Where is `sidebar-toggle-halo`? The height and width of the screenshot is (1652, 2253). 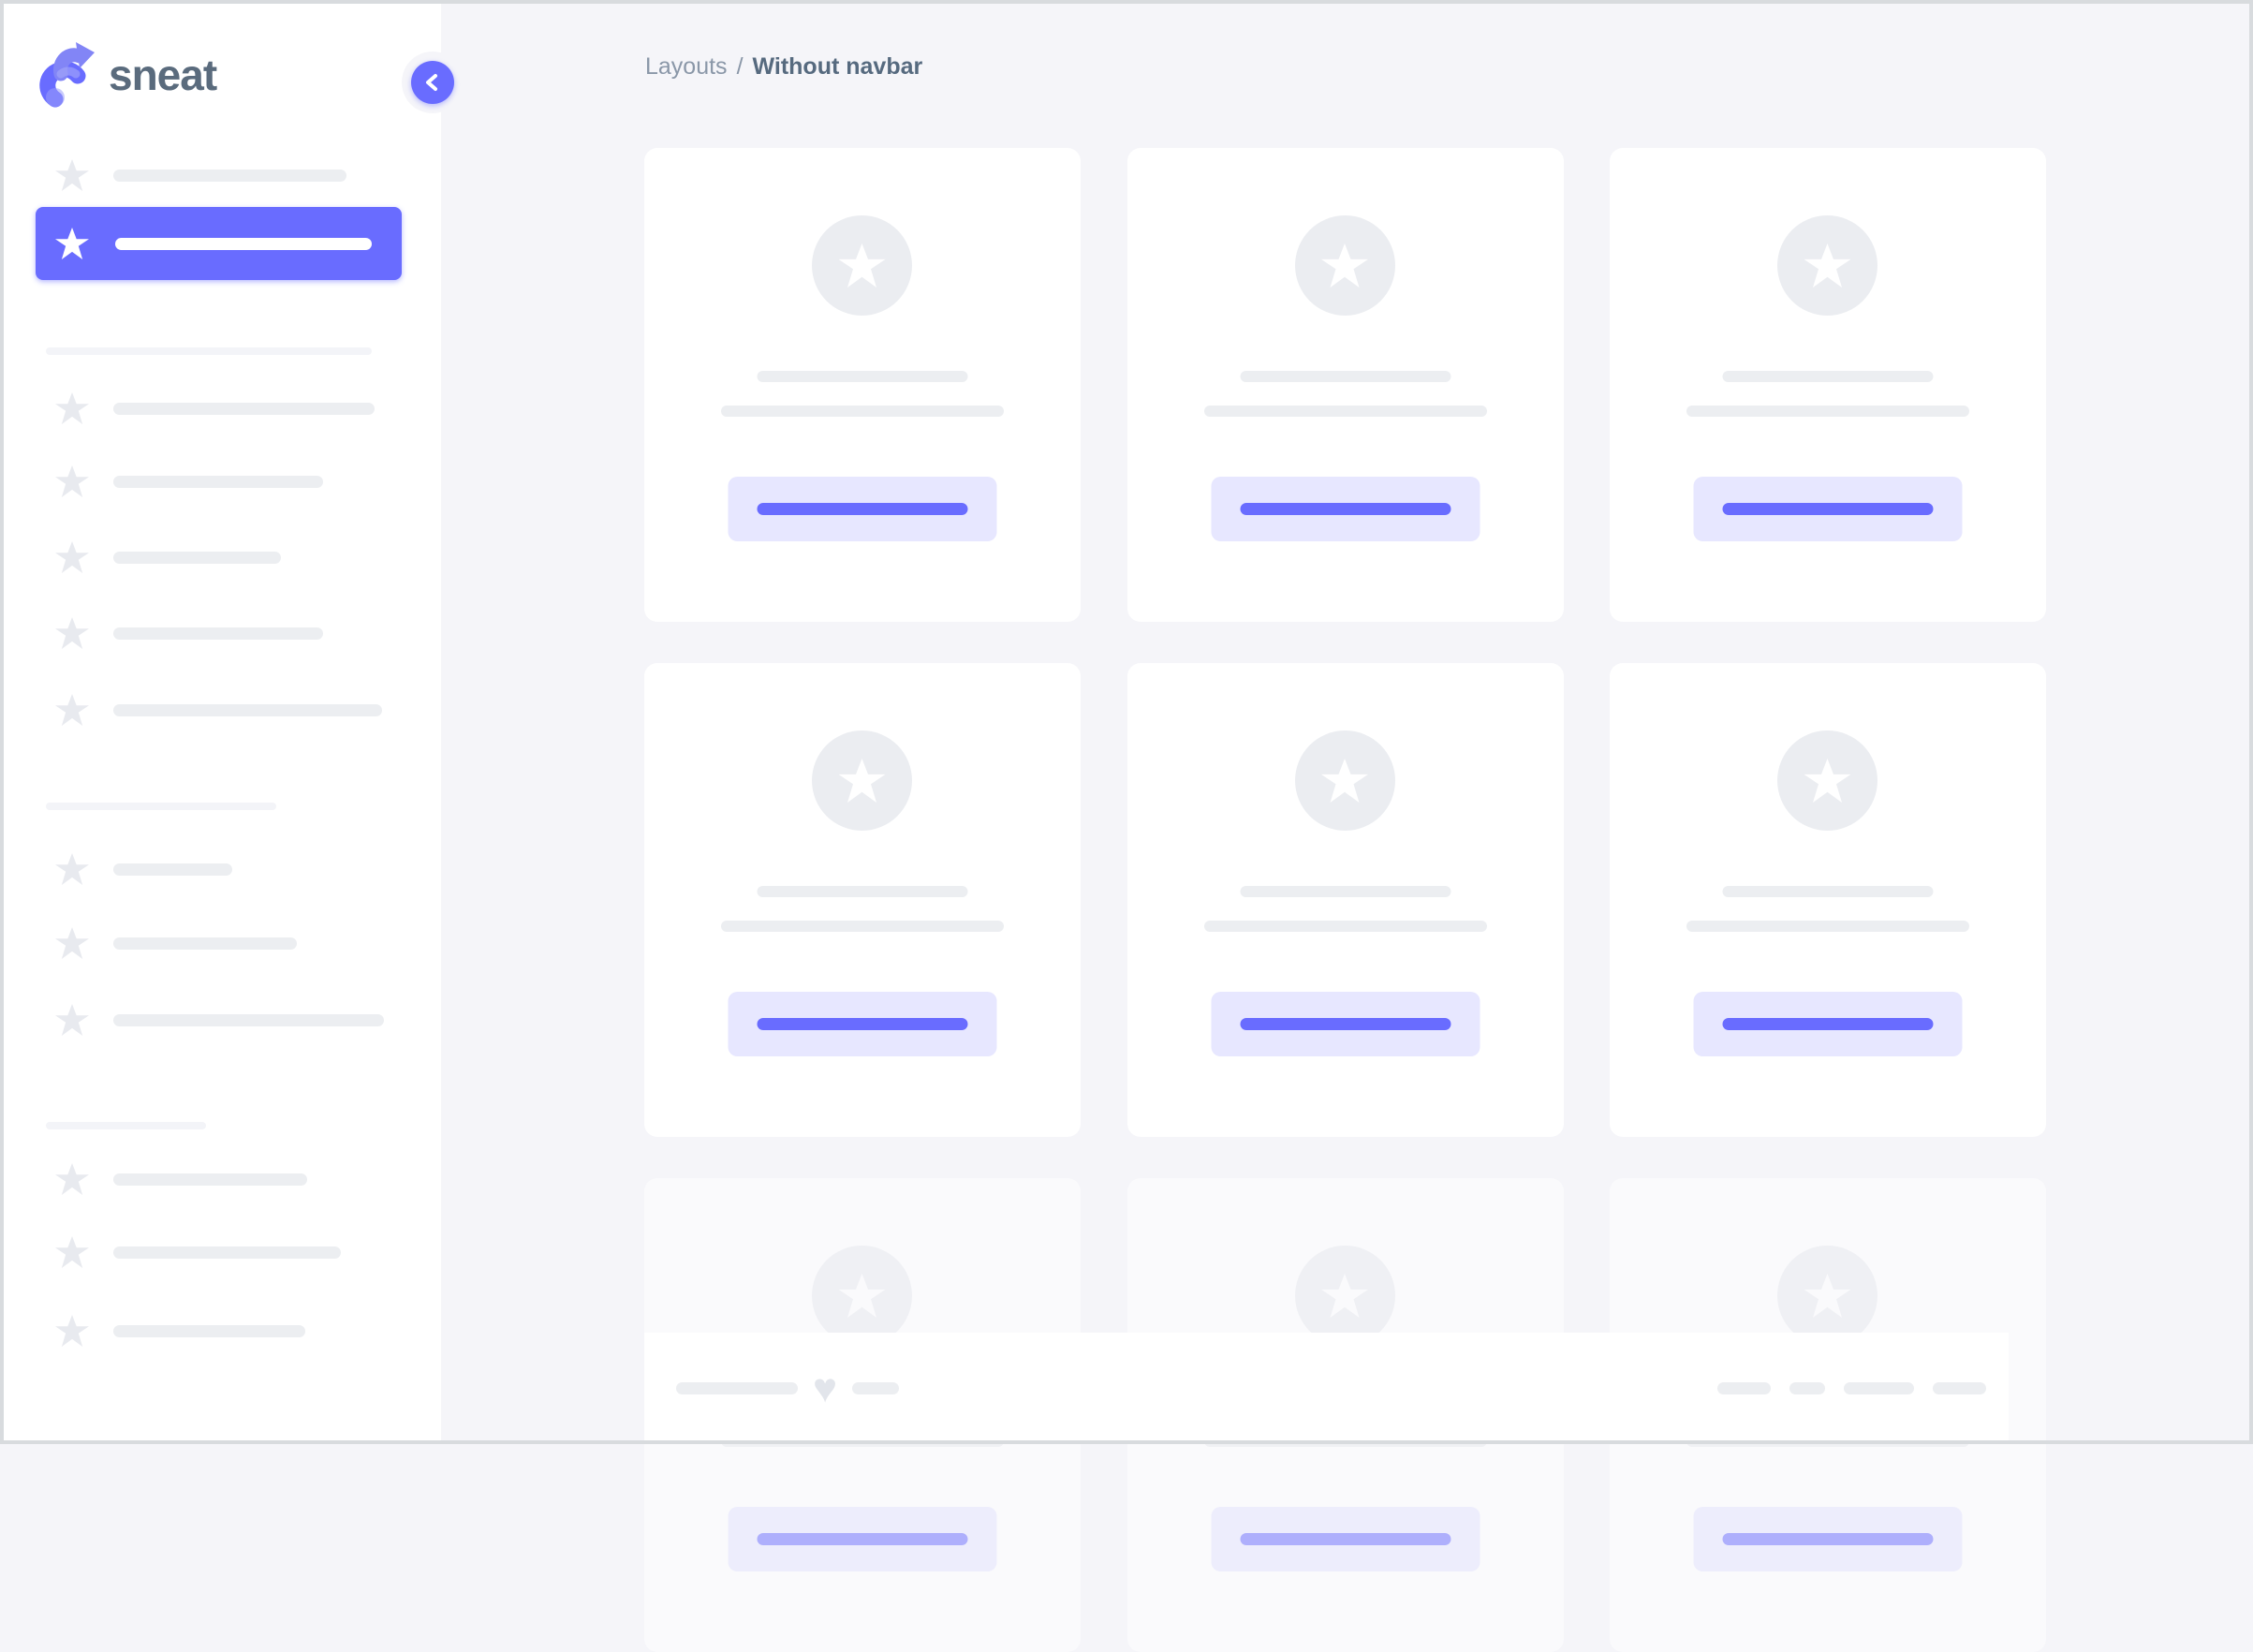 sidebar-toggle-halo is located at coordinates (433, 83).